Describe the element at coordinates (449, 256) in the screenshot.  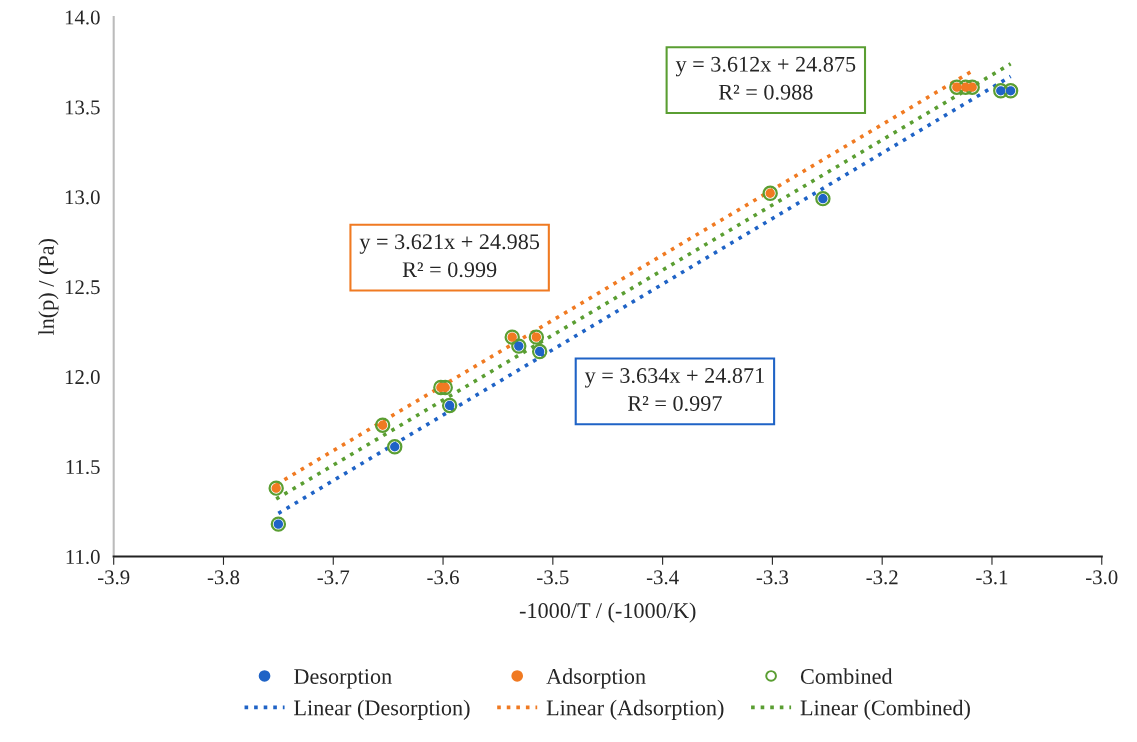
I see `annotation: y = 3.621x + 24.985 R² = 0.999` at that location.